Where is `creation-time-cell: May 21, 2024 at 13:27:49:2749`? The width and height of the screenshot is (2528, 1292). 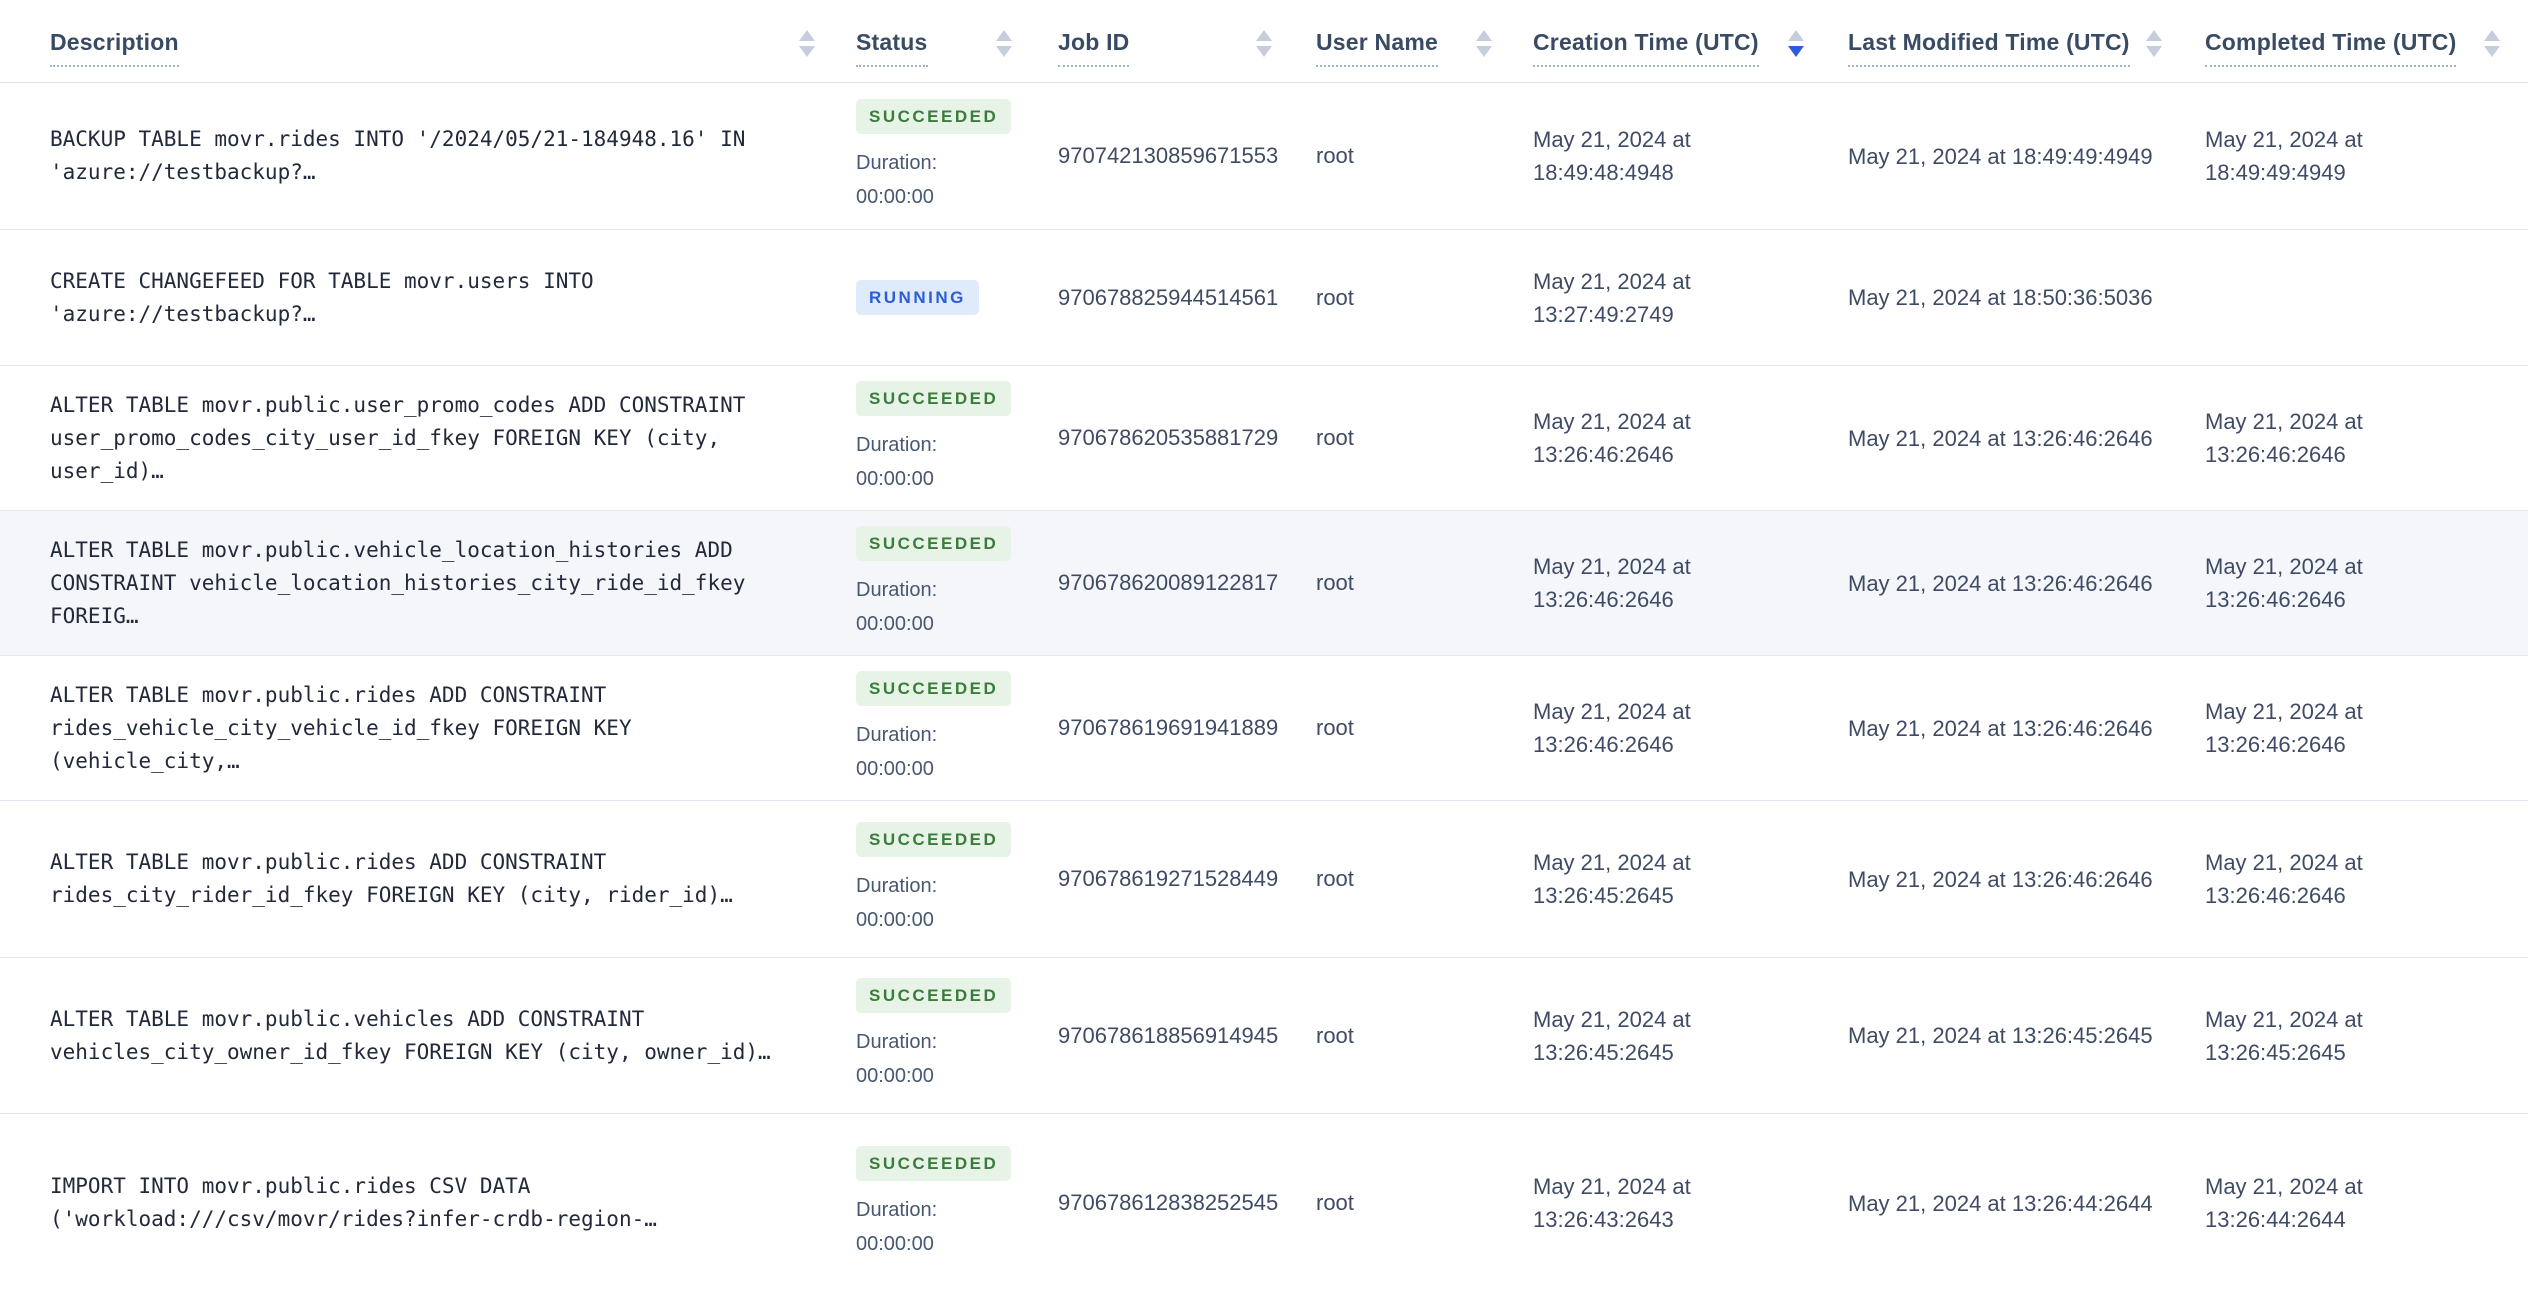
creation-time-cell: May 21, 2024 at 13:27:49:2749 is located at coordinates (1680, 298).